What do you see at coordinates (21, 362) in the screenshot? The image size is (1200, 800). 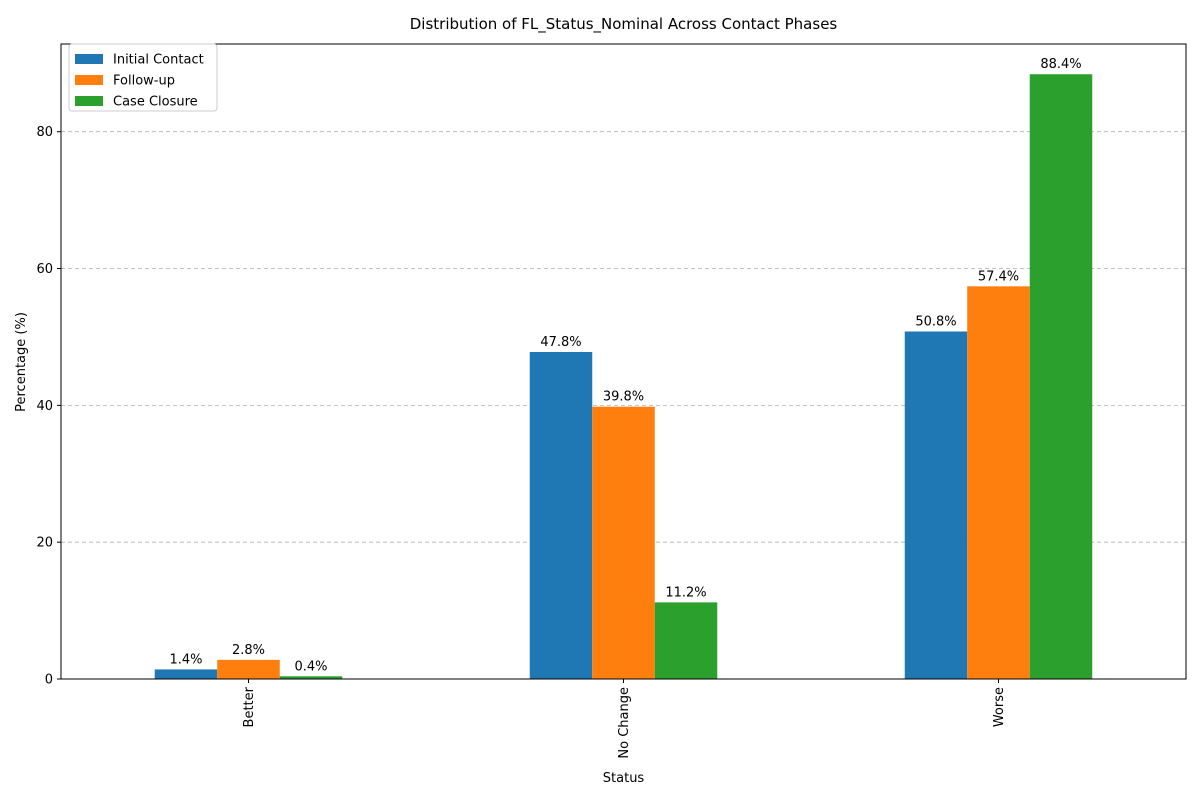 I see `y-axis-label: Percentage (%)` at bounding box center [21, 362].